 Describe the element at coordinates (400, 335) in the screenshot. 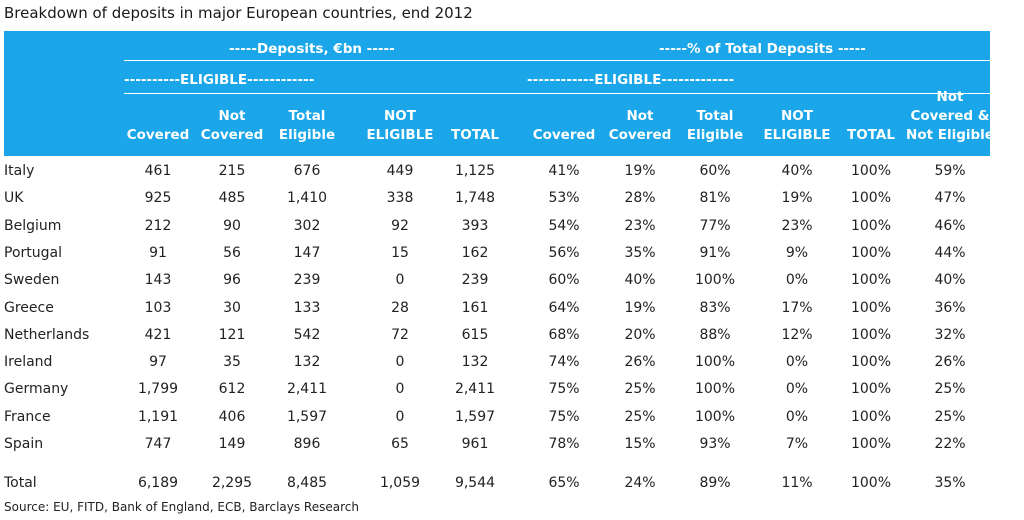

I see `table-cell: 72` at that location.